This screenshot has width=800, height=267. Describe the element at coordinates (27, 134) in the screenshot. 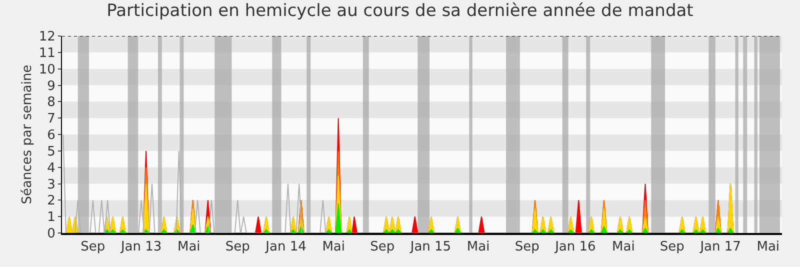

I see `y-axis-title: Séances par semaine` at that location.